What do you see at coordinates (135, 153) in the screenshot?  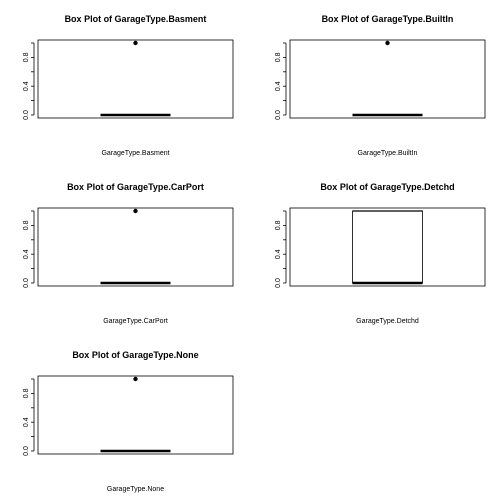 I see `x-axis-label: GarageType.Basment` at bounding box center [135, 153].